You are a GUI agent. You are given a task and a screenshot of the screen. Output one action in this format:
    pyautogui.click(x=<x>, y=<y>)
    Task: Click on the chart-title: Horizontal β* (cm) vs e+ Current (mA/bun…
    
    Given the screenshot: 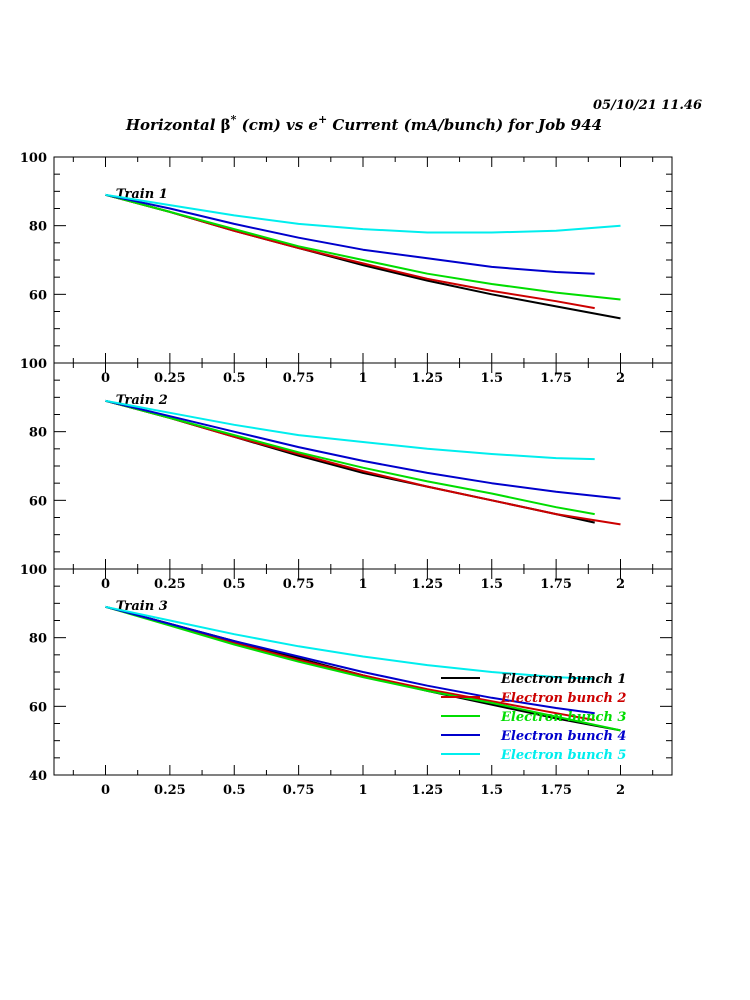 What is the action you would take?
    pyautogui.click(x=363, y=123)
    